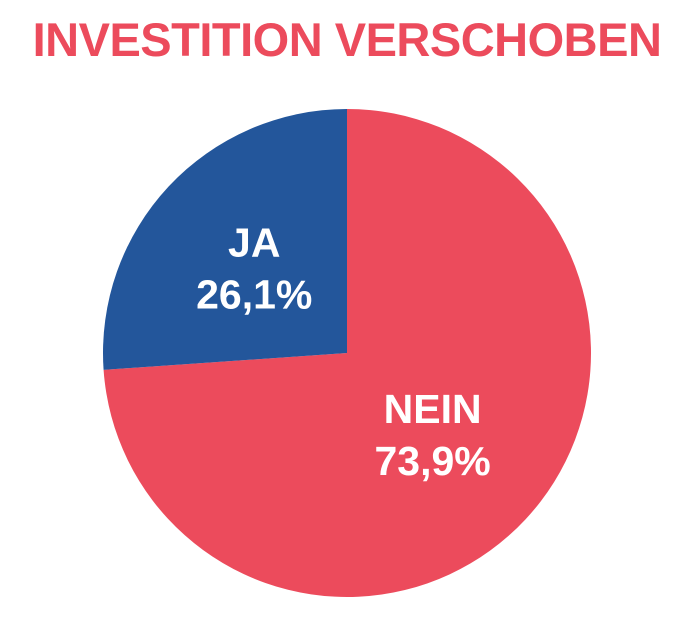 Image resolution: width=694 pixels, height=627 pixels. Describe the element at coordinates (432, 461) in the screenshot. I see `slice-value-nein: 73,9%` at that location.